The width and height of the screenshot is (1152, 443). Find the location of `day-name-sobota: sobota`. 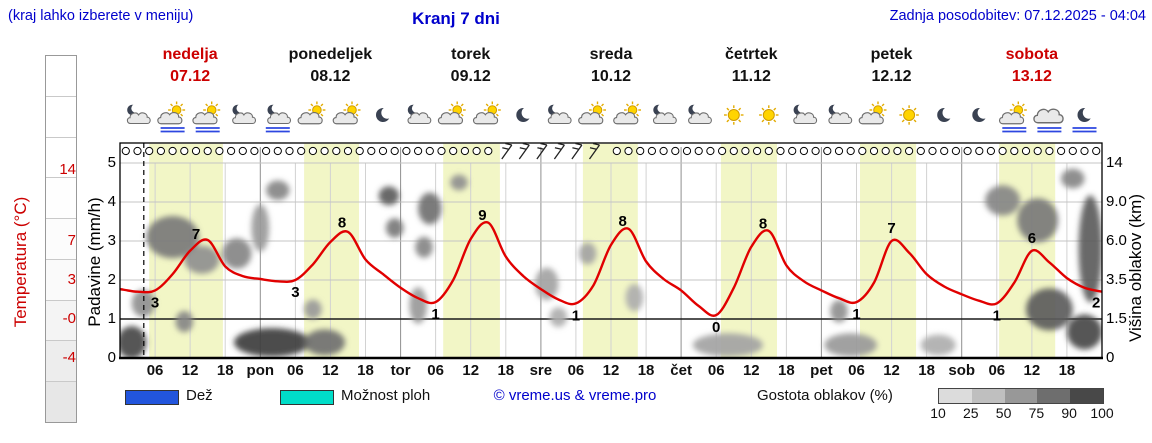

day-name-sobota: sobota is located at coordinates (1032, 54).